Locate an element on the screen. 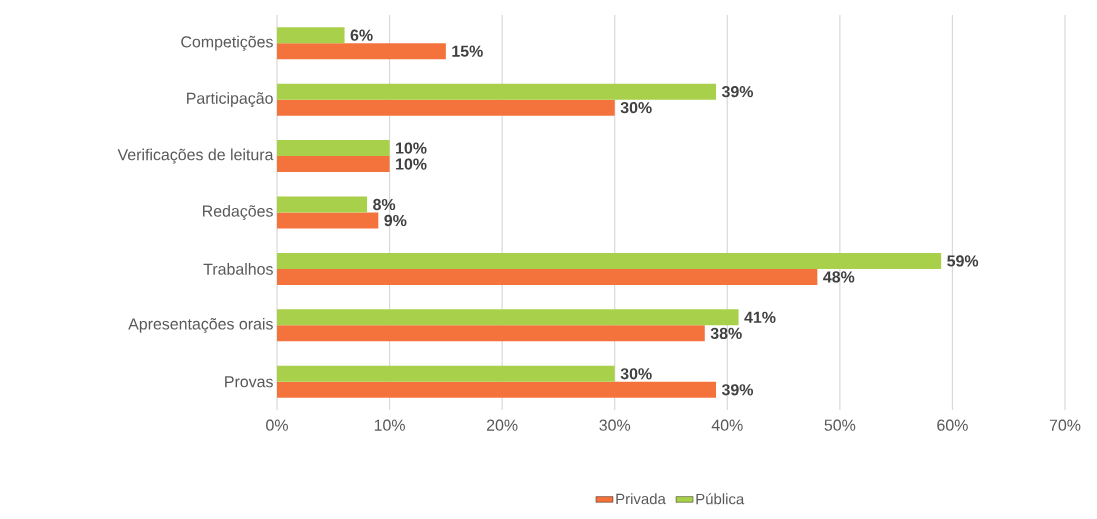 This screenshot has width=1097, height=519. x-tick-label: 10% is located at coordinates (389, 425).